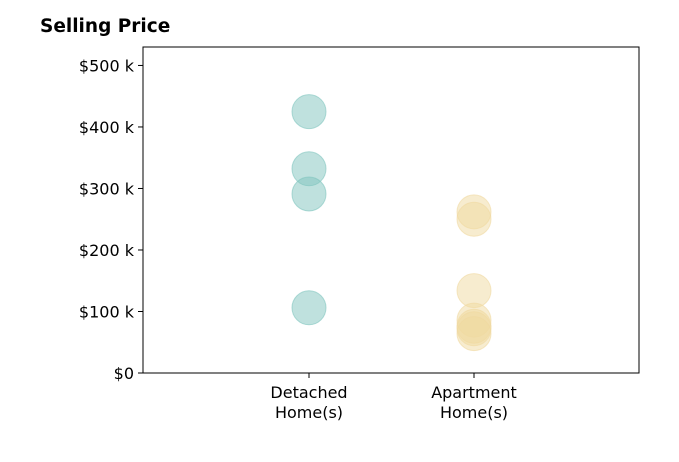 This screenshot has height=462, width=679. Describe the element at coordinates (107, 127) in the screenshot. I see `y-tick-label: $400 k` at that location.